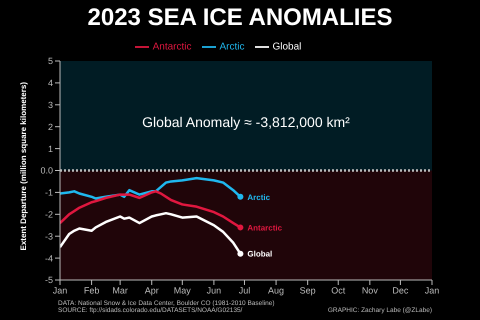 This screenshot has height=320, width=480. What do you see at coordinates (50, 149) in the screenshot?
I see `y-tick-label: 1` at bounding box center [50, 149].